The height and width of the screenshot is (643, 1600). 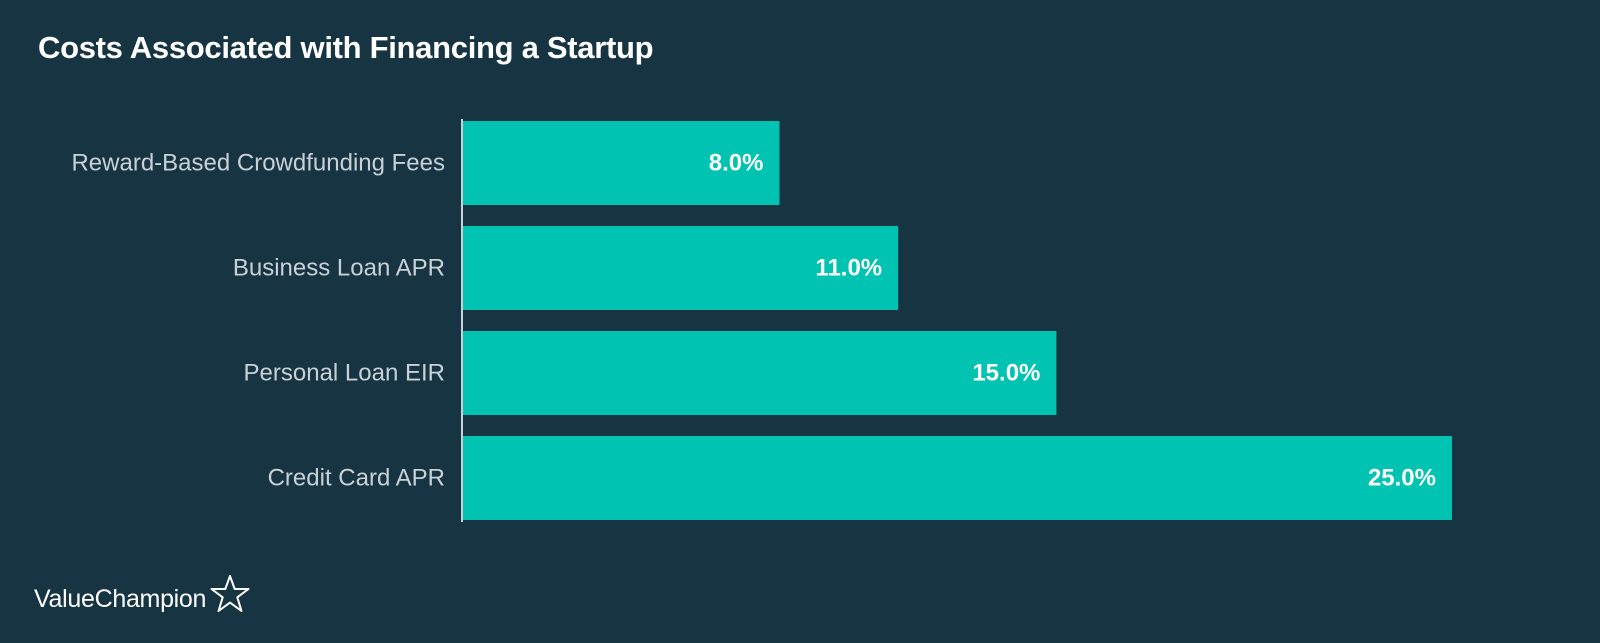 I want to click on value-label-1: 11.0%, so click(x=848, y=268).